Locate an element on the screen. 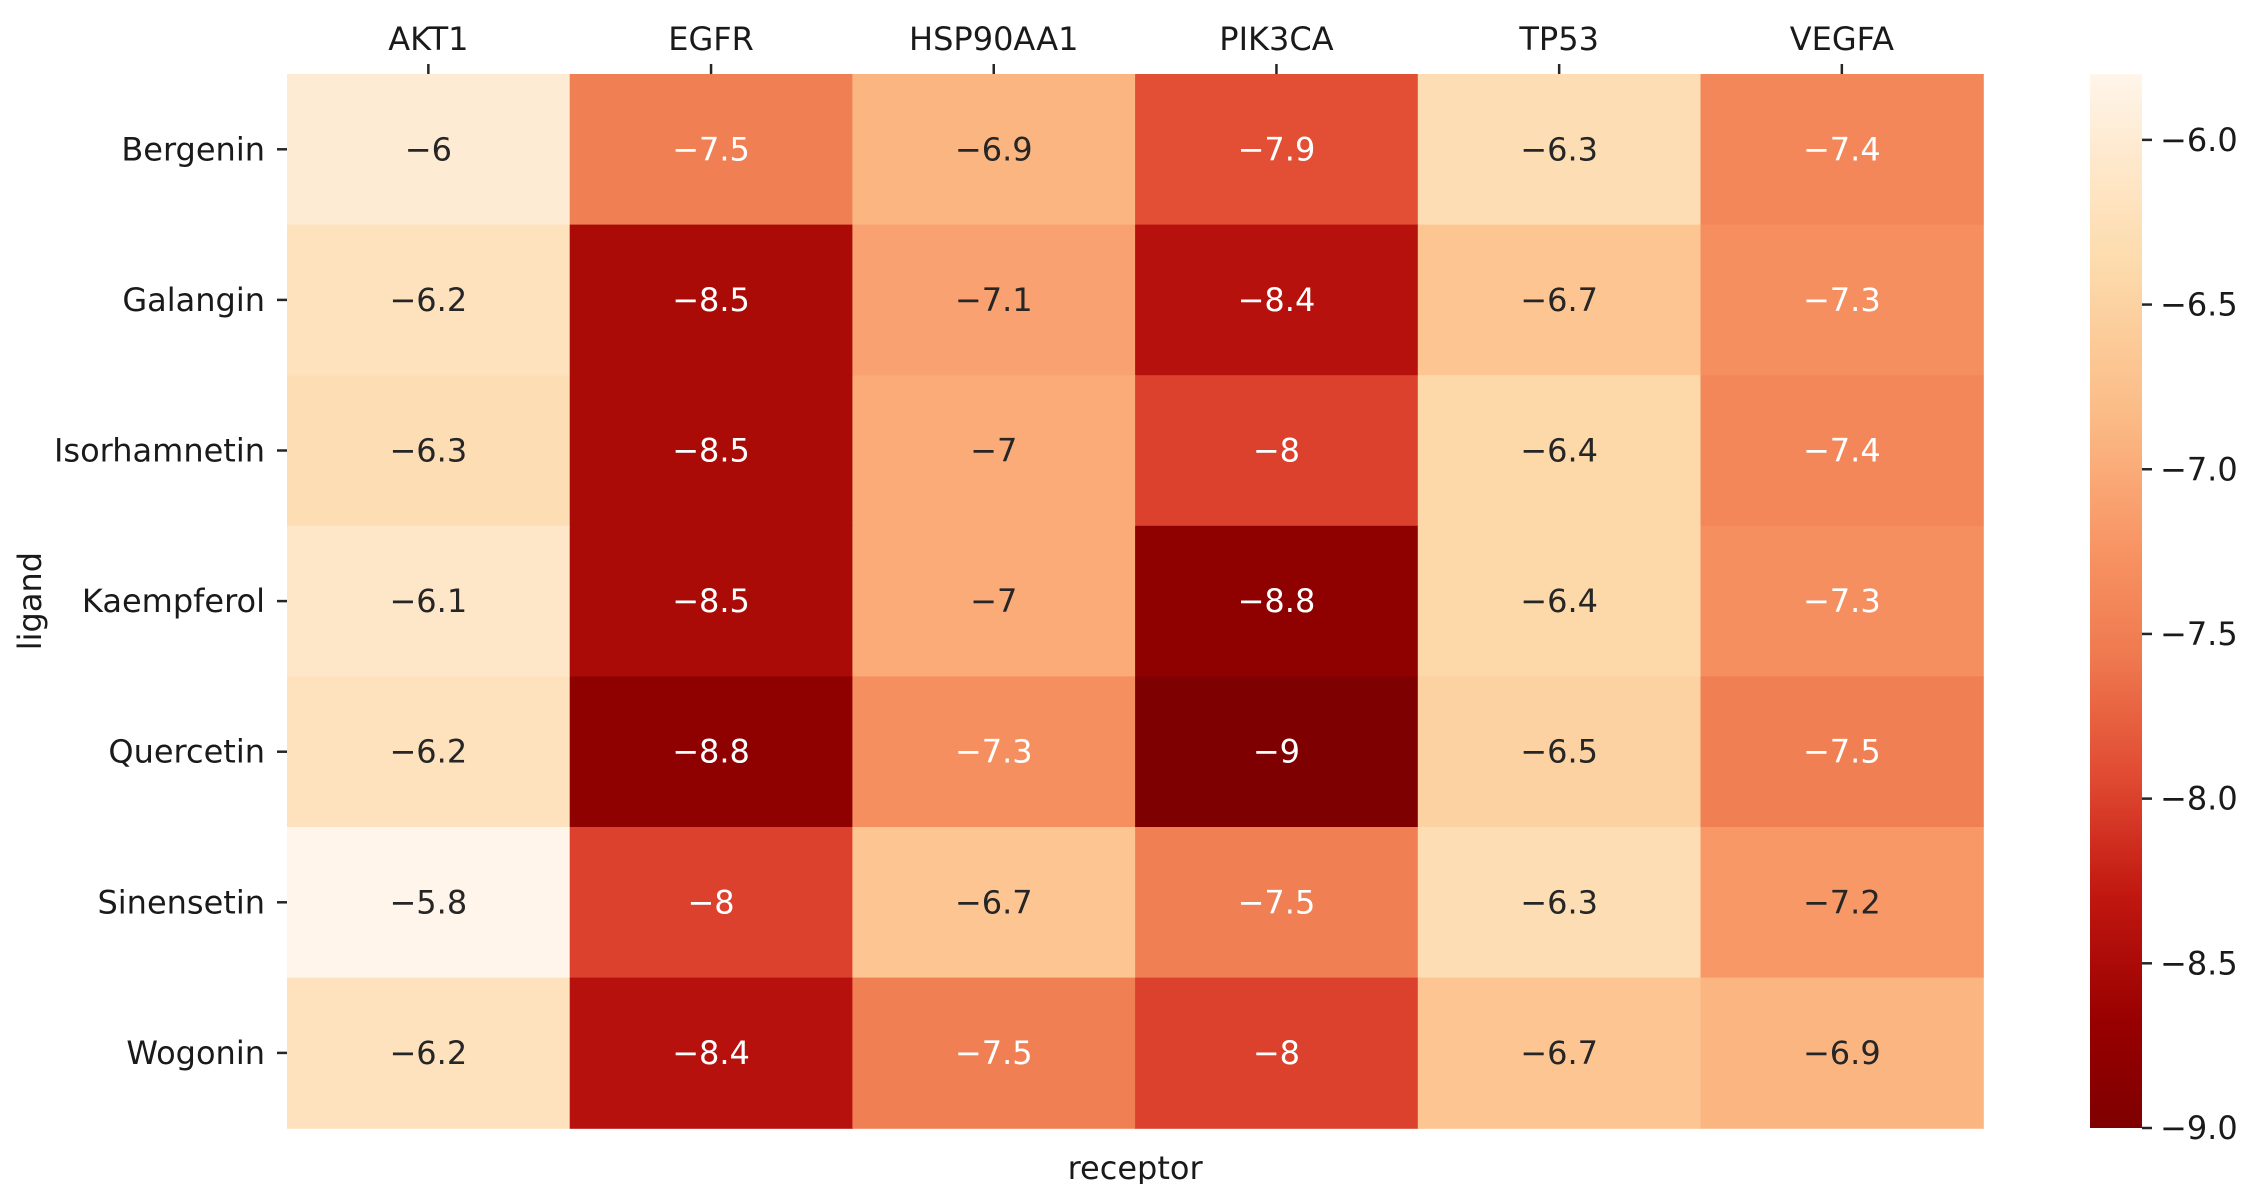 The image size is (2248, 1184). cell-value-label: −7.3 is located at coordinates (994, 752).